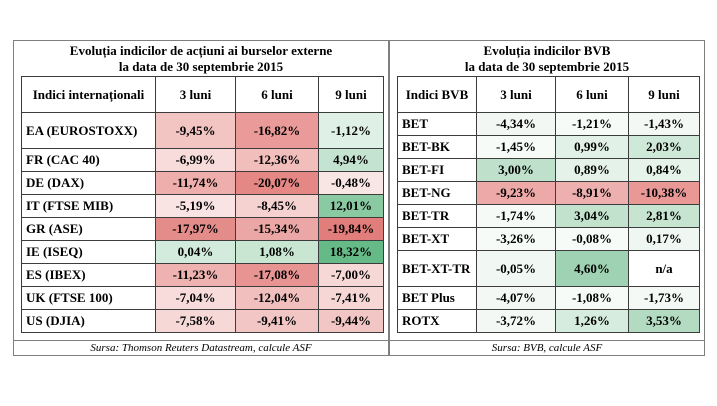  What do you see at coordinates (664, 268) in the screenshot?
I see `value-cell: n/a` at bounding box center [664, 268].